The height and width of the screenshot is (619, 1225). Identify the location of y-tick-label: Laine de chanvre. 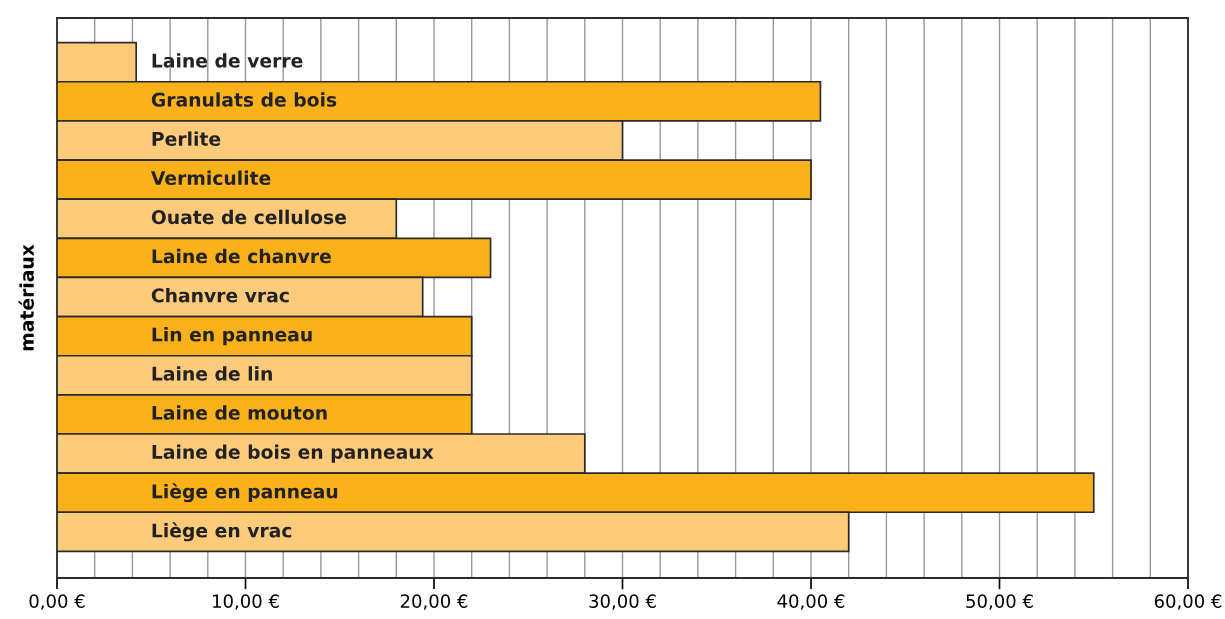
(241, 256).